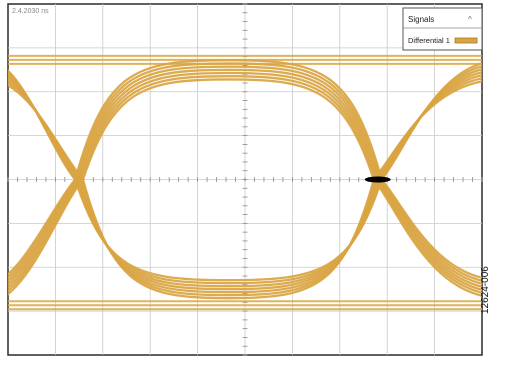 Image resolution: width=513 pixels, height=388 pixels. I want to click on legend-title: Signals, so click(421, 19).